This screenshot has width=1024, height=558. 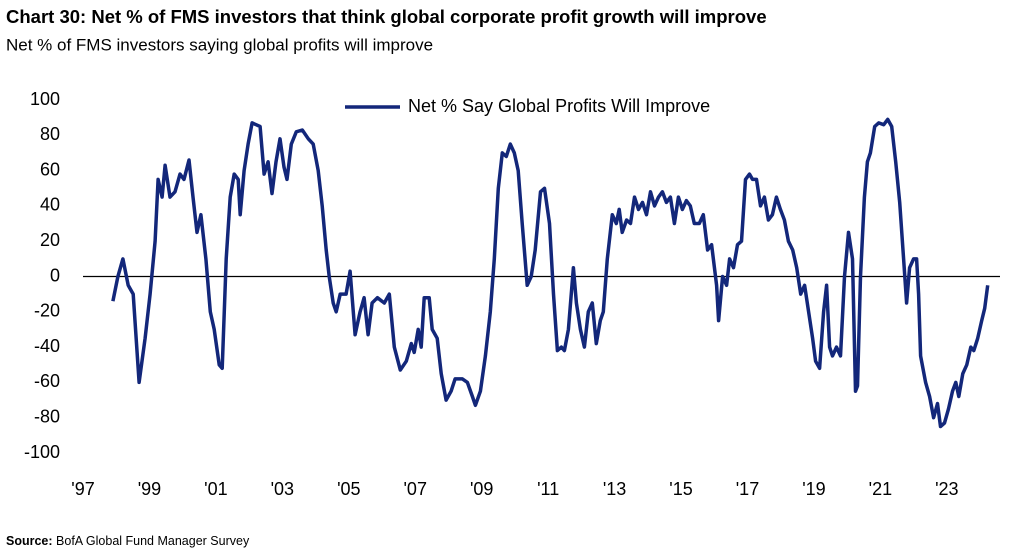 I want to click on source: Source: BofA Global Fund Manager Survey, so click(x=128, y=541).